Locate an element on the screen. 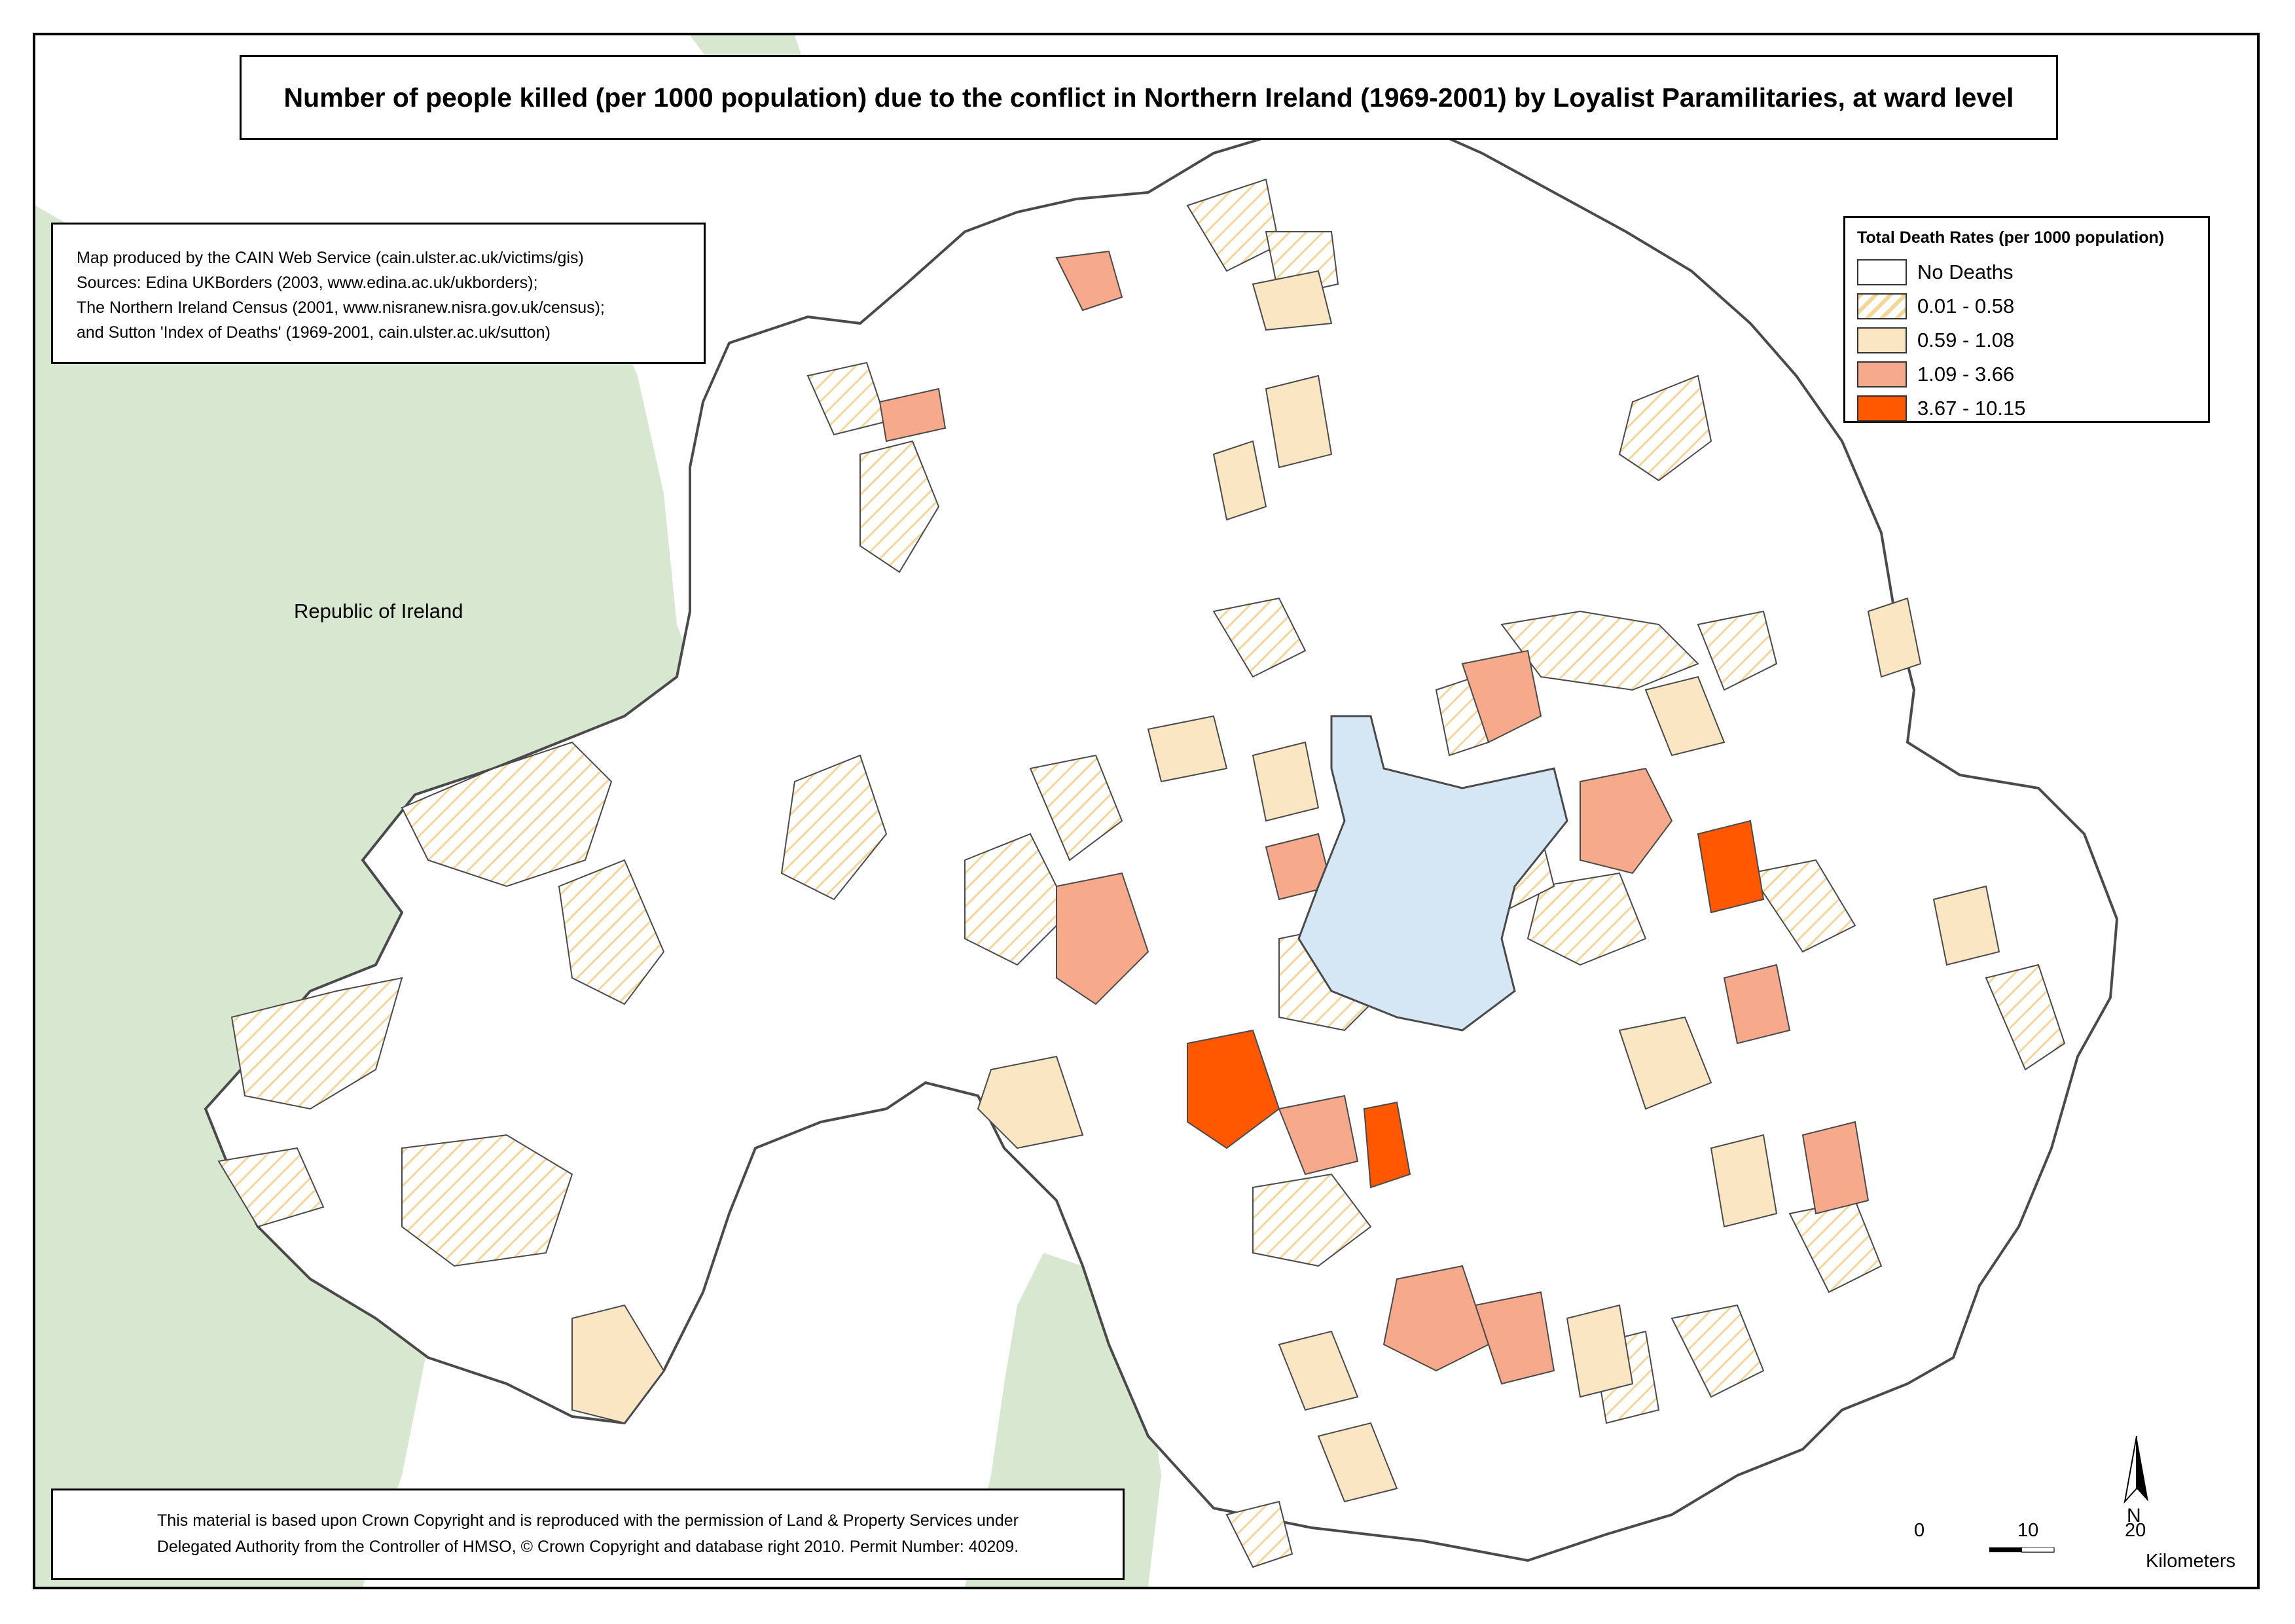 This screenshot has height=1624, width=2295. legend-item: 0.59 - 1.08 is located at coordinates (2027, 340).